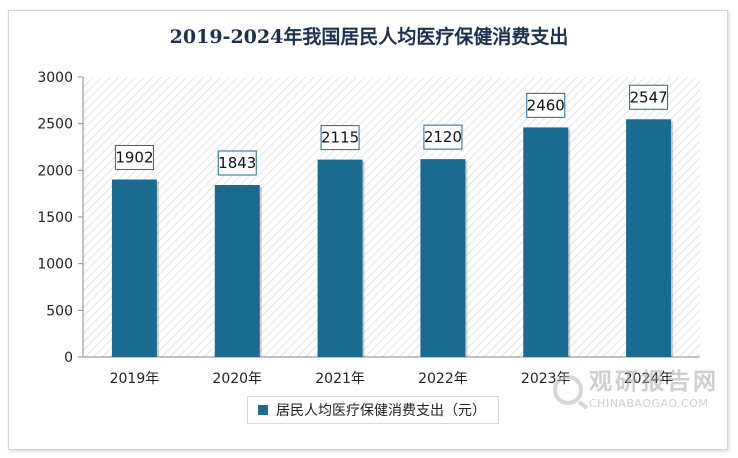  Describe the element at coordinates (340, 379) in the screenshot. I see `x-tick-label: 2021年` at that location.